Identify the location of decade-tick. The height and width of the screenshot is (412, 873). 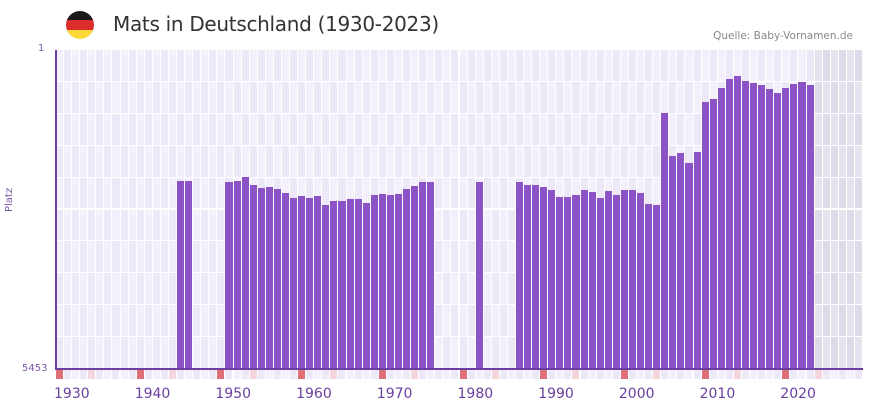
(544, 374).